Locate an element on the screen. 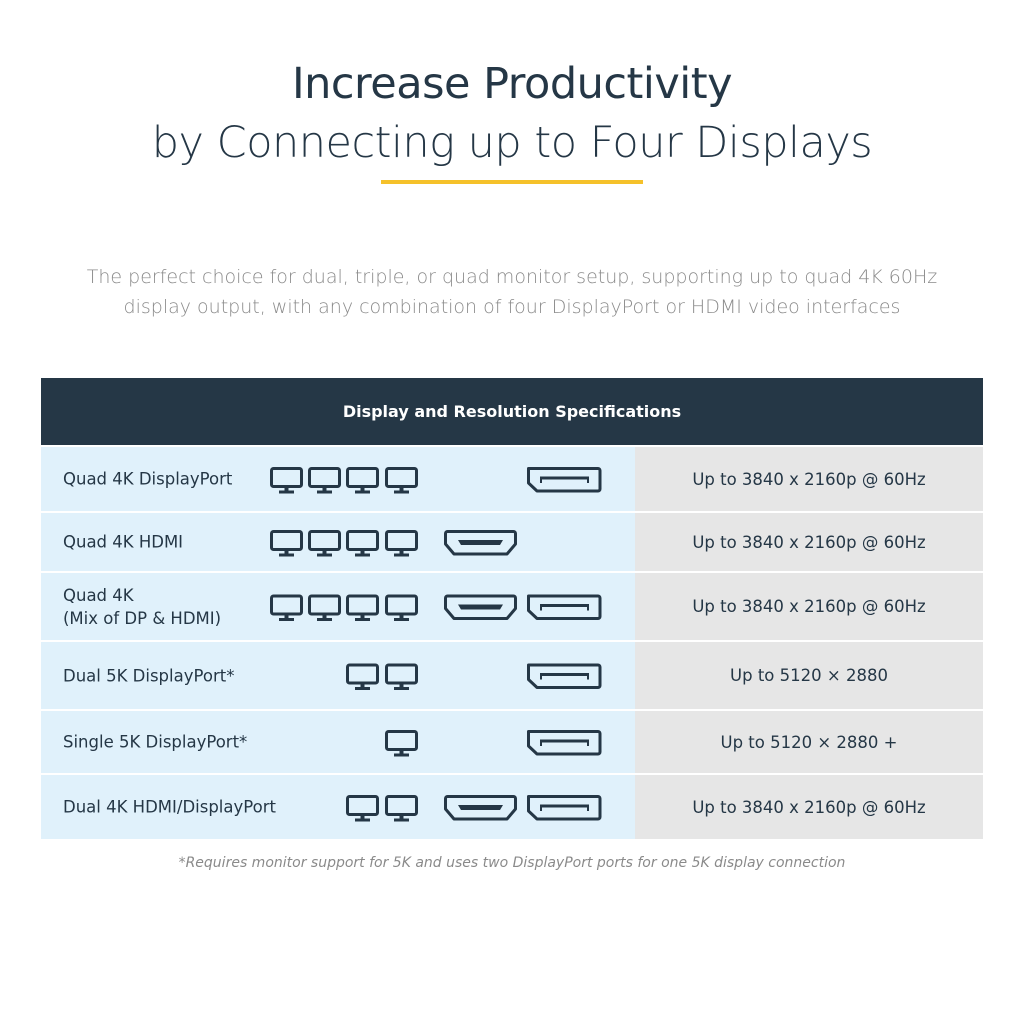 Image resolution: width=1024 pixels, height=1024 pixels. row-config-cell: Dual 5K DisplayPort* is located at coordinates (338, 675).